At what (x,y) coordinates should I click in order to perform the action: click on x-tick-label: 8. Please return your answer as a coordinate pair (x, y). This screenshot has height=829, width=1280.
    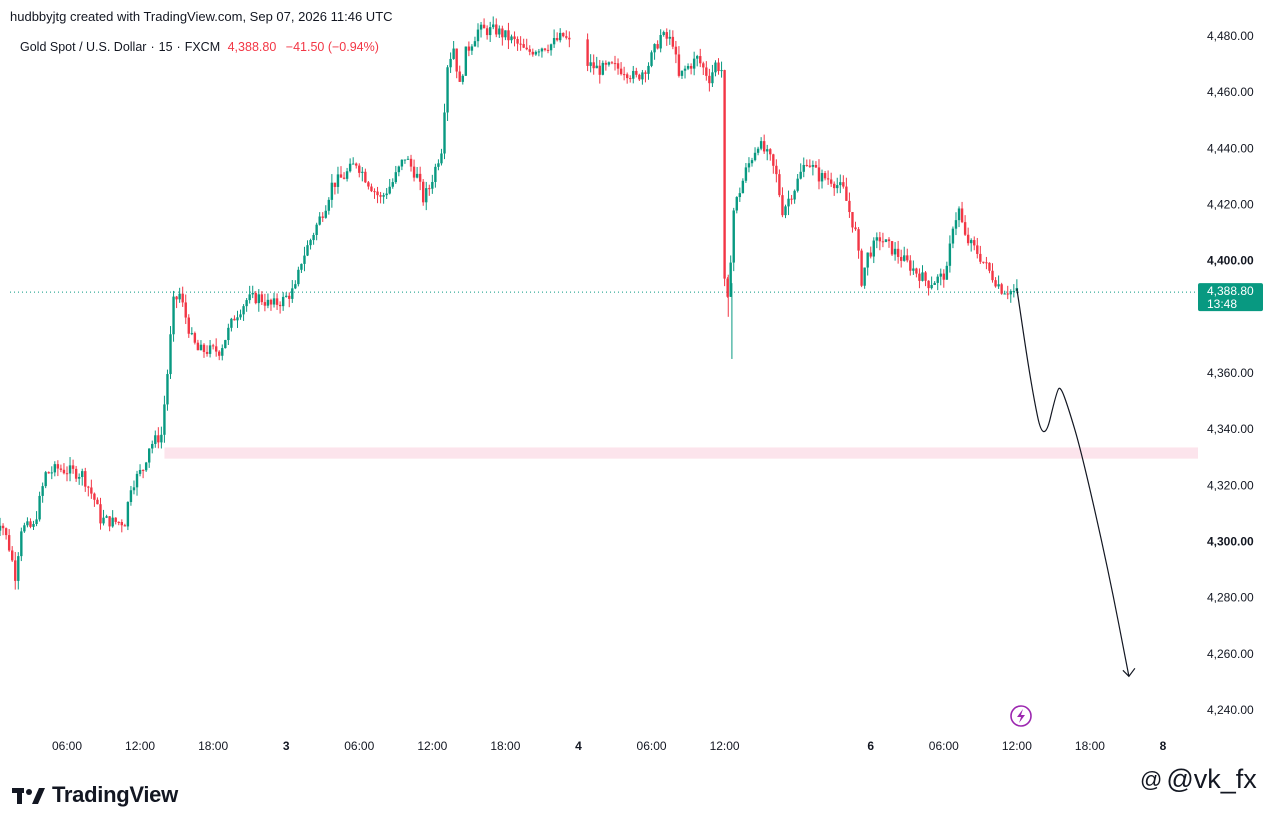
    Looking at the image, I should click on (1163, 746).